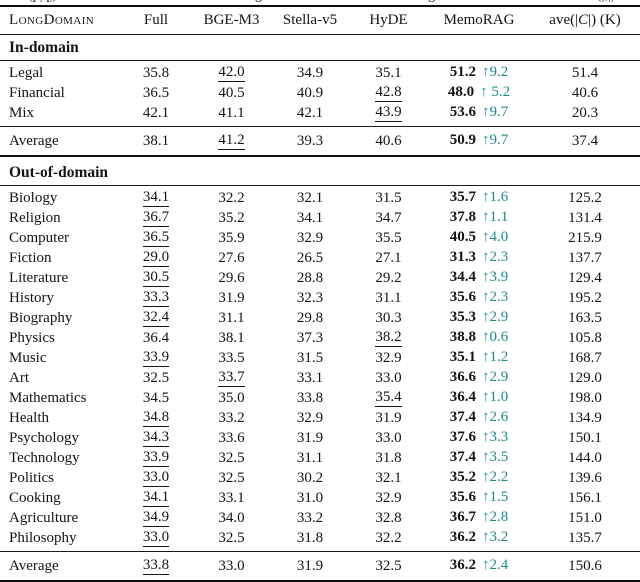  What do you see at coordinates (156, 438) in the screenshot?
I see `full-score: 34.3` at bounding box center [156, 438].